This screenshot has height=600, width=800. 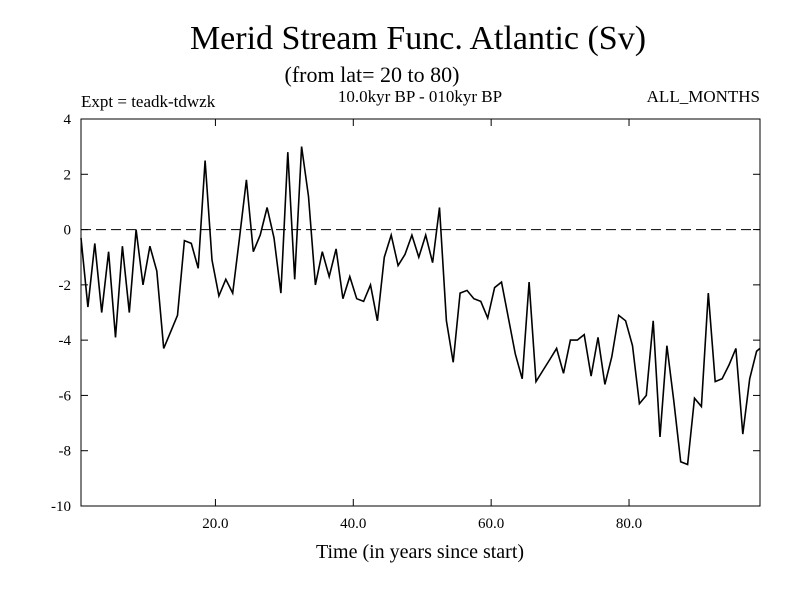 I want to click on y-tick-label: 0, so click(x=68, y=231).